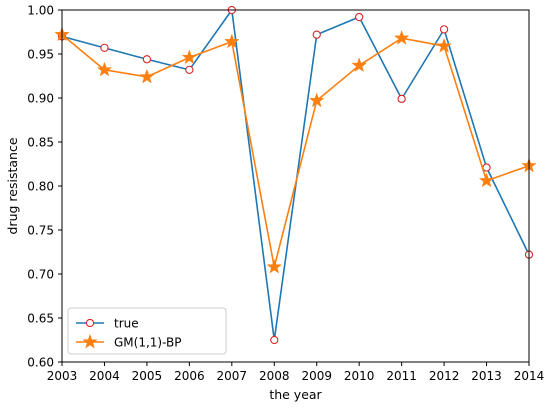 The width and height of the screenshot is (550, 408). I want to click on x-tick-label: 2004, so click(104, 376).